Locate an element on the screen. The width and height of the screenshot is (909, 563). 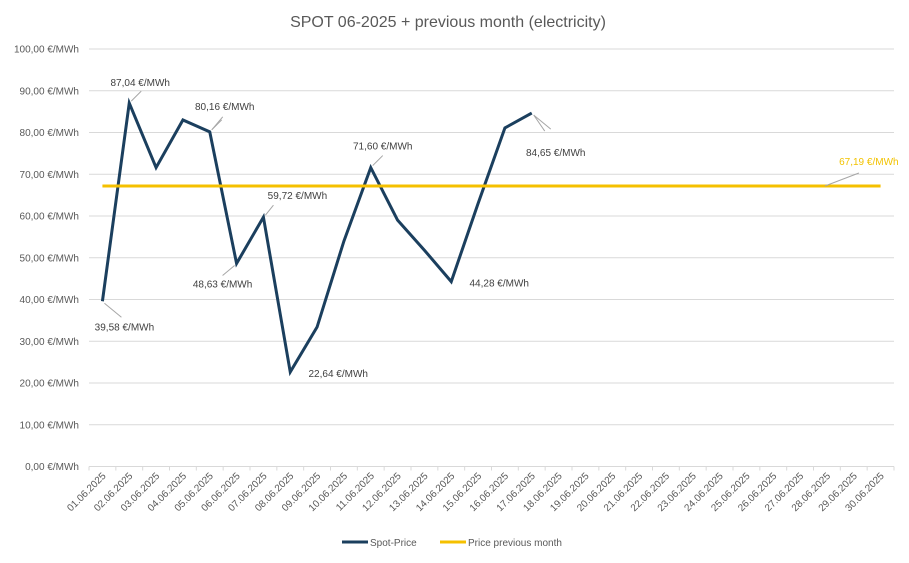
y-tick-label: 40,00 €/MWh is located at coordinates (49, 300).